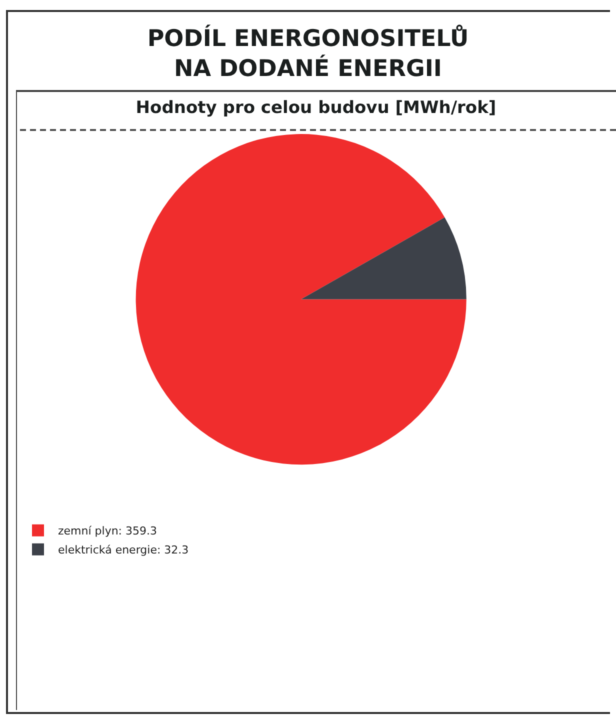 Image resolution: width=616 pixels, height=719 pixels. Describe the element at coordinates (107, 531) in the screenshot. I see `legend-label: zemní plyn: 359.3` at that location.